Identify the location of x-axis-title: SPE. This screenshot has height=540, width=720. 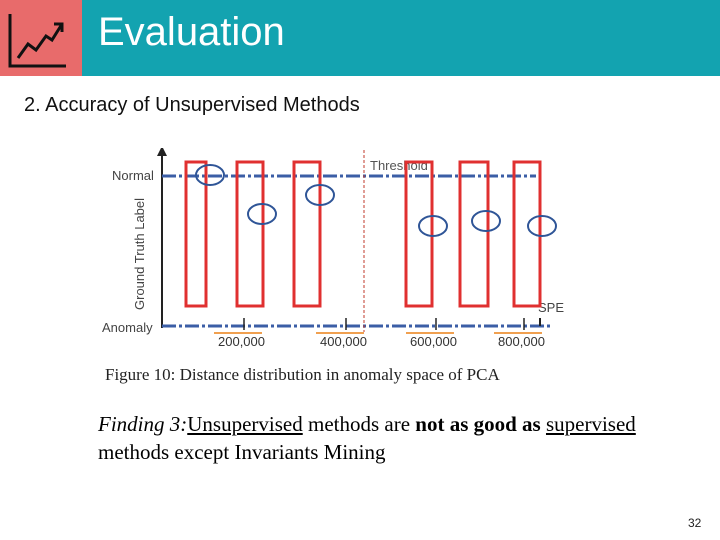
(551, 307).